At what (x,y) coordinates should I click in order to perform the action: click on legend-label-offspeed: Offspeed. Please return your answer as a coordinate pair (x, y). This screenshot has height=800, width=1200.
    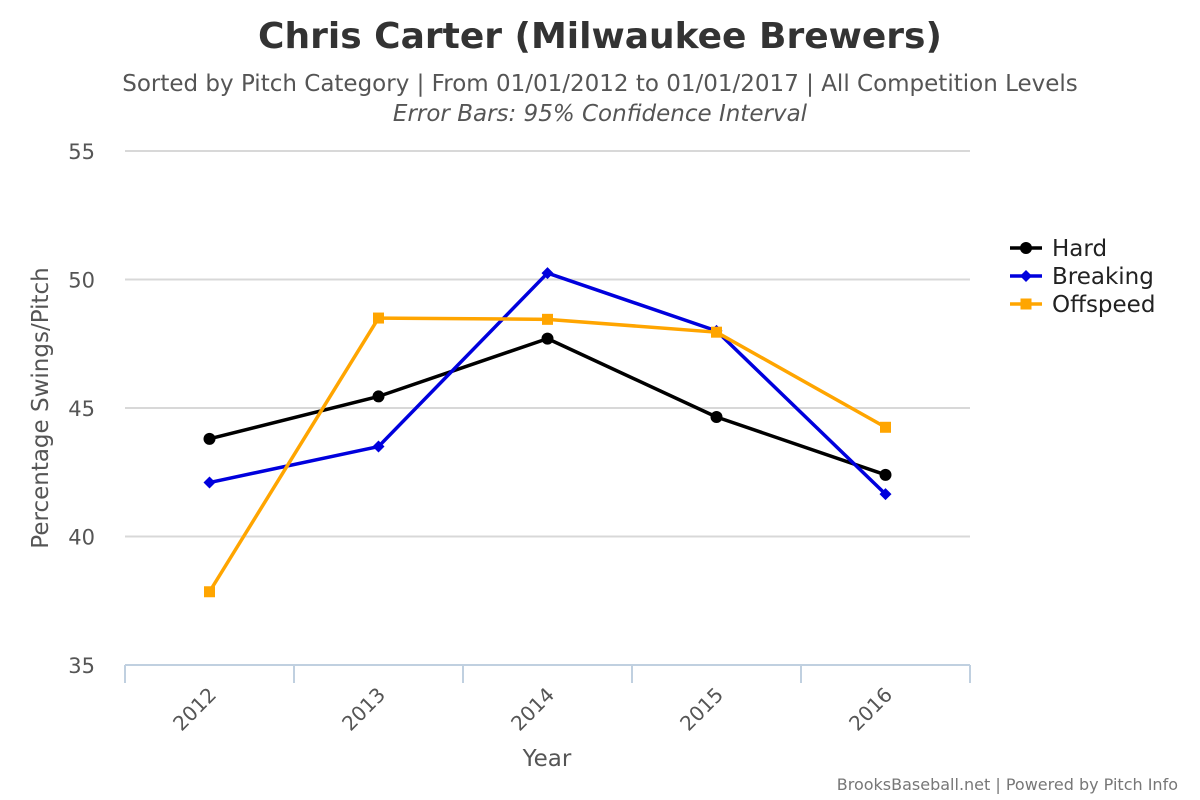
    Looking at the image, I should click on (1103, 305).